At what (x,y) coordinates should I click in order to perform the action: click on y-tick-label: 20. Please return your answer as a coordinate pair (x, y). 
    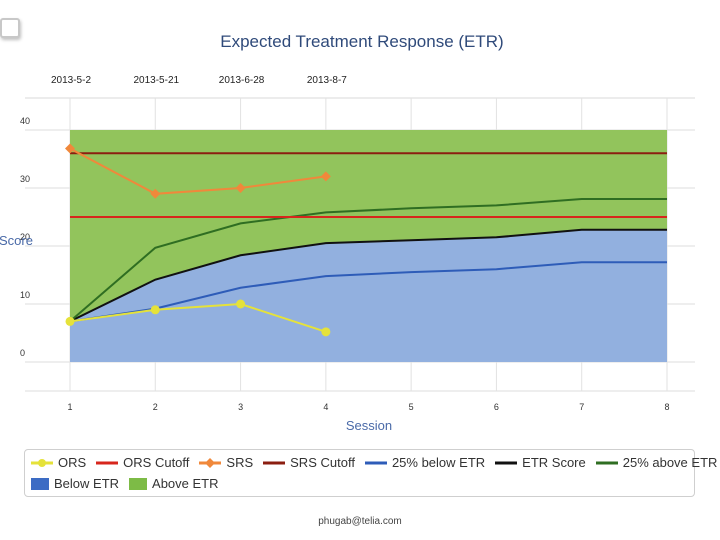
    Looking at the image, I should click on (25, 237).